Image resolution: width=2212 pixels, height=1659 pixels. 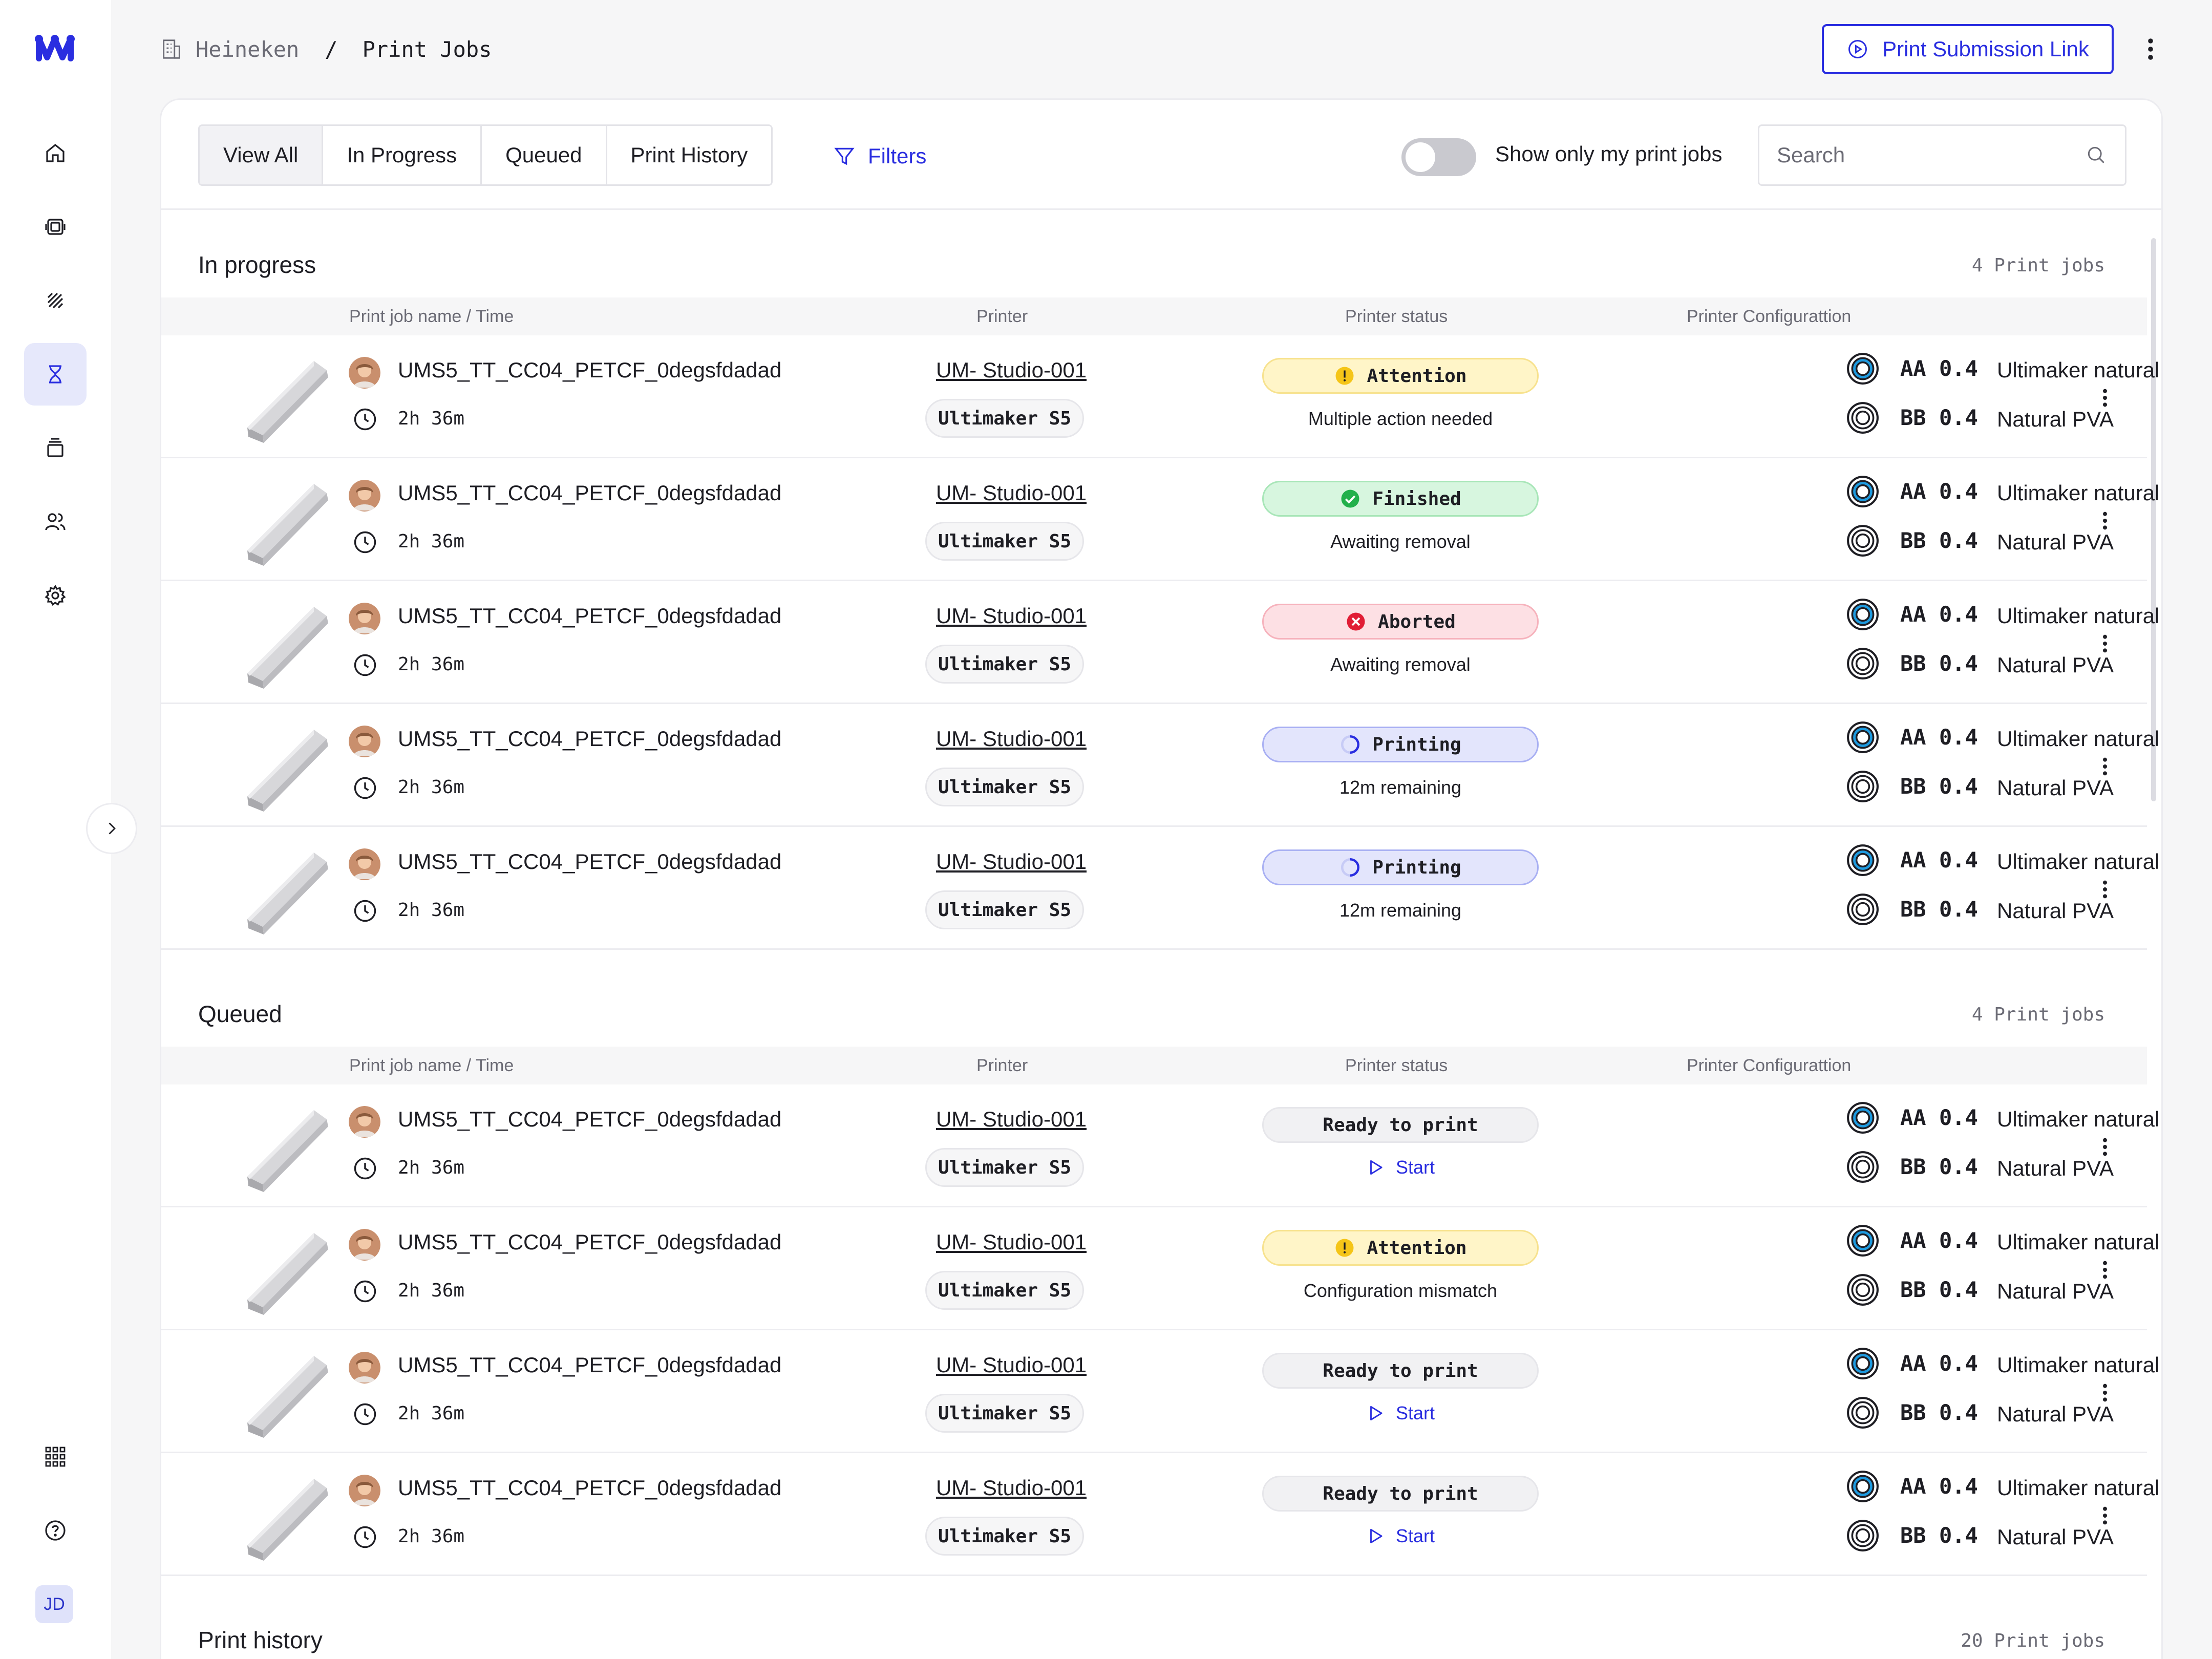 I want to click on header-more-button, so click(x=2151, y=49).